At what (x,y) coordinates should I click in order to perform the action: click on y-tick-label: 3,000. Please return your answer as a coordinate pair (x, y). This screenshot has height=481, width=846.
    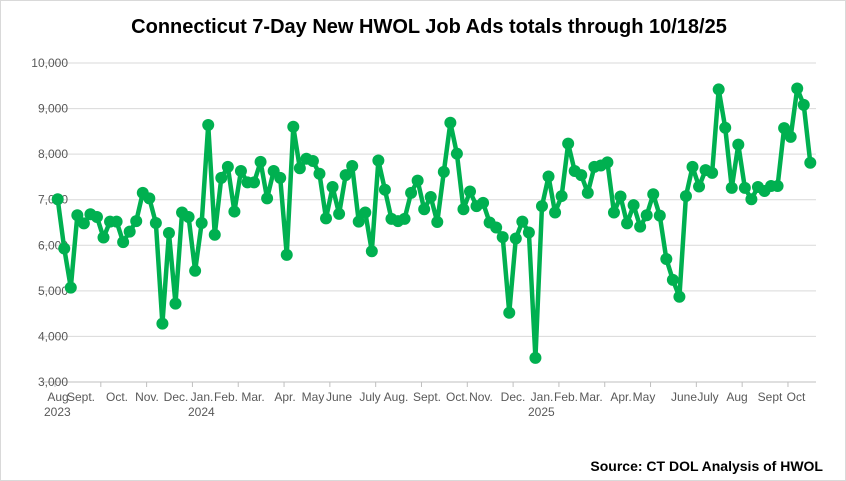
    Looking at the image, I should click on (53, 382).